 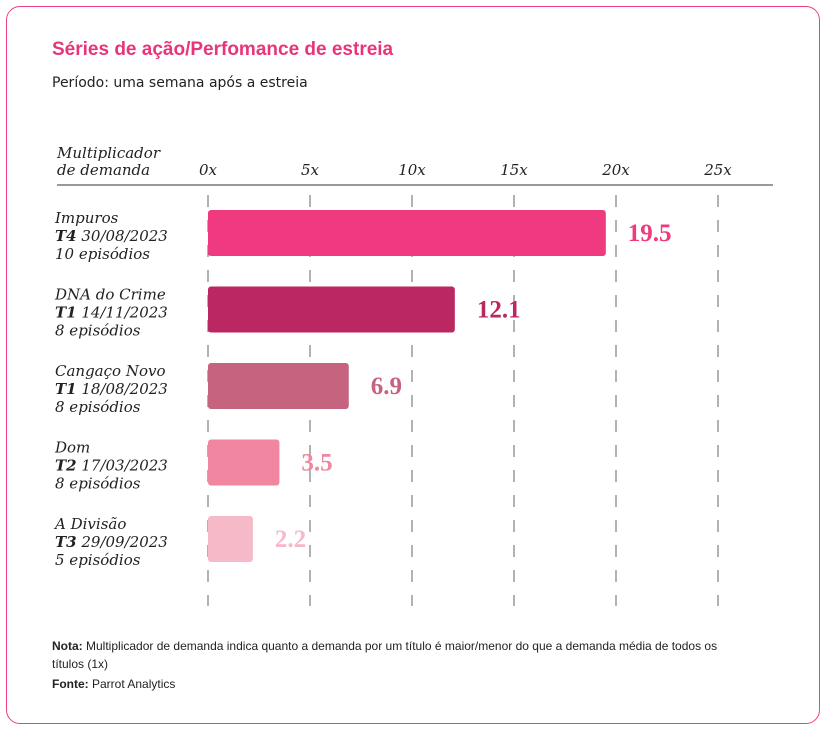 I want to click on category-season-date: T4 30/08/2023, so click(x=111, y=236).